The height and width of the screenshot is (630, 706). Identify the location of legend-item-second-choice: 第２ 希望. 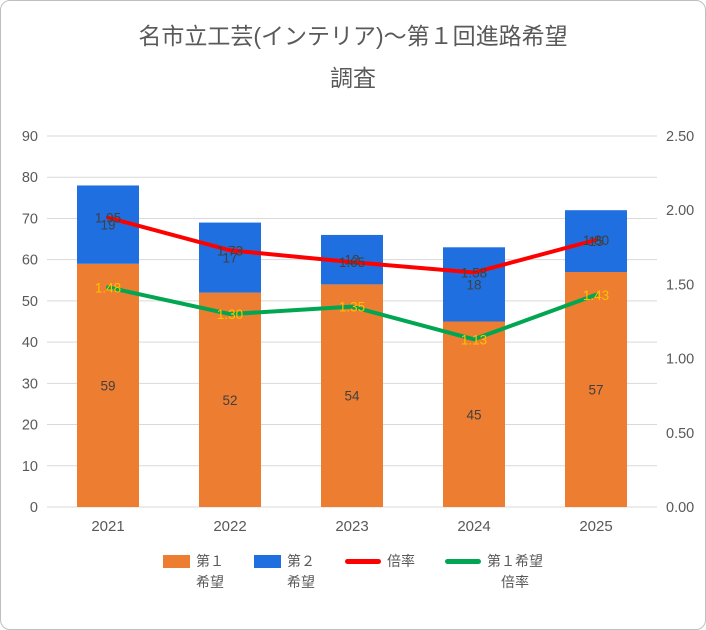
(284, 572).